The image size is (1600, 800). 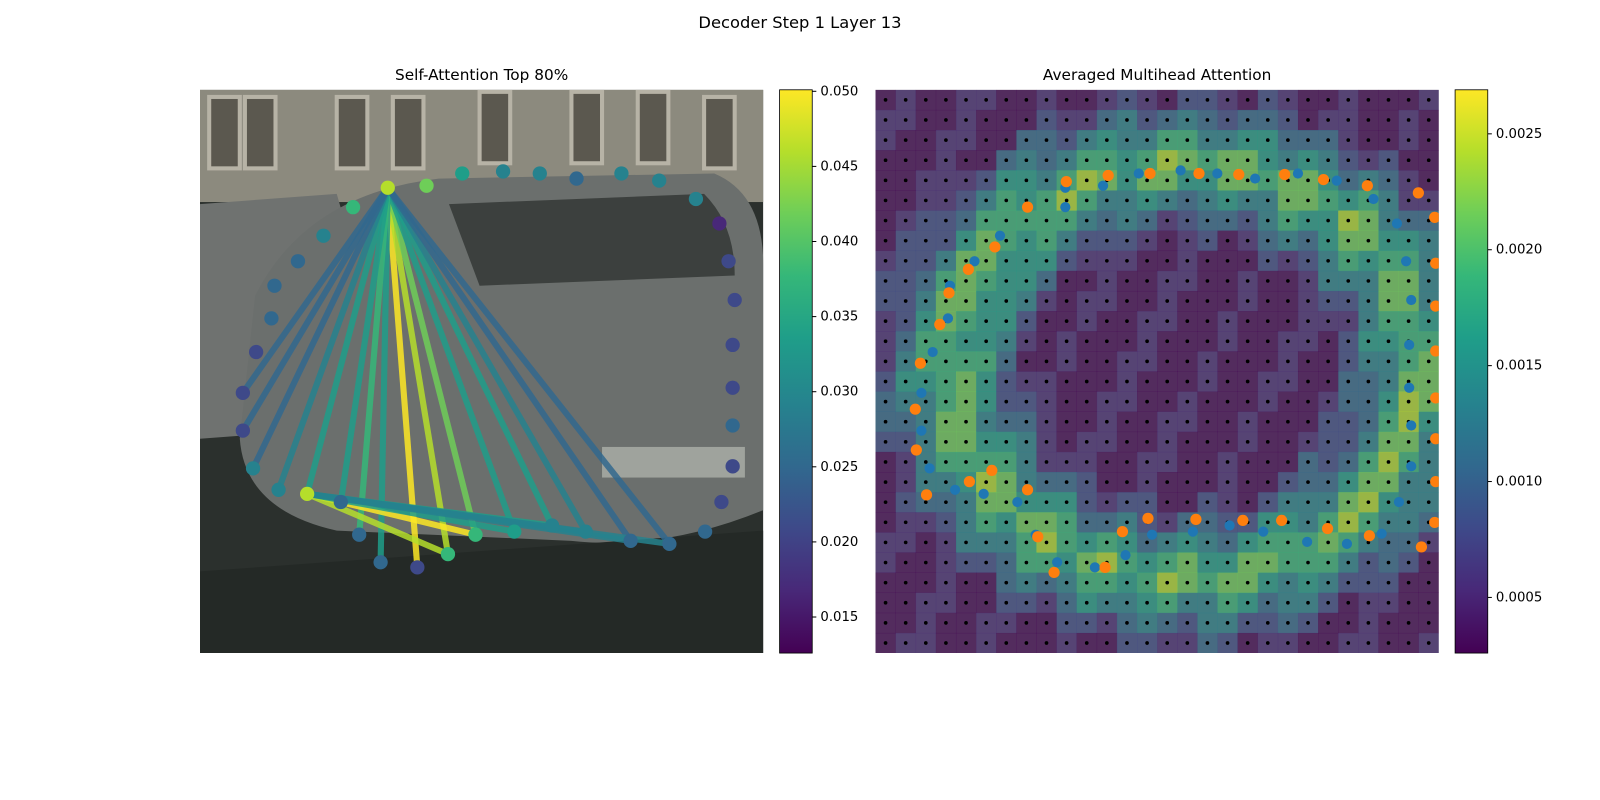 I want to click on keypoint, so click(x=659, y=180).